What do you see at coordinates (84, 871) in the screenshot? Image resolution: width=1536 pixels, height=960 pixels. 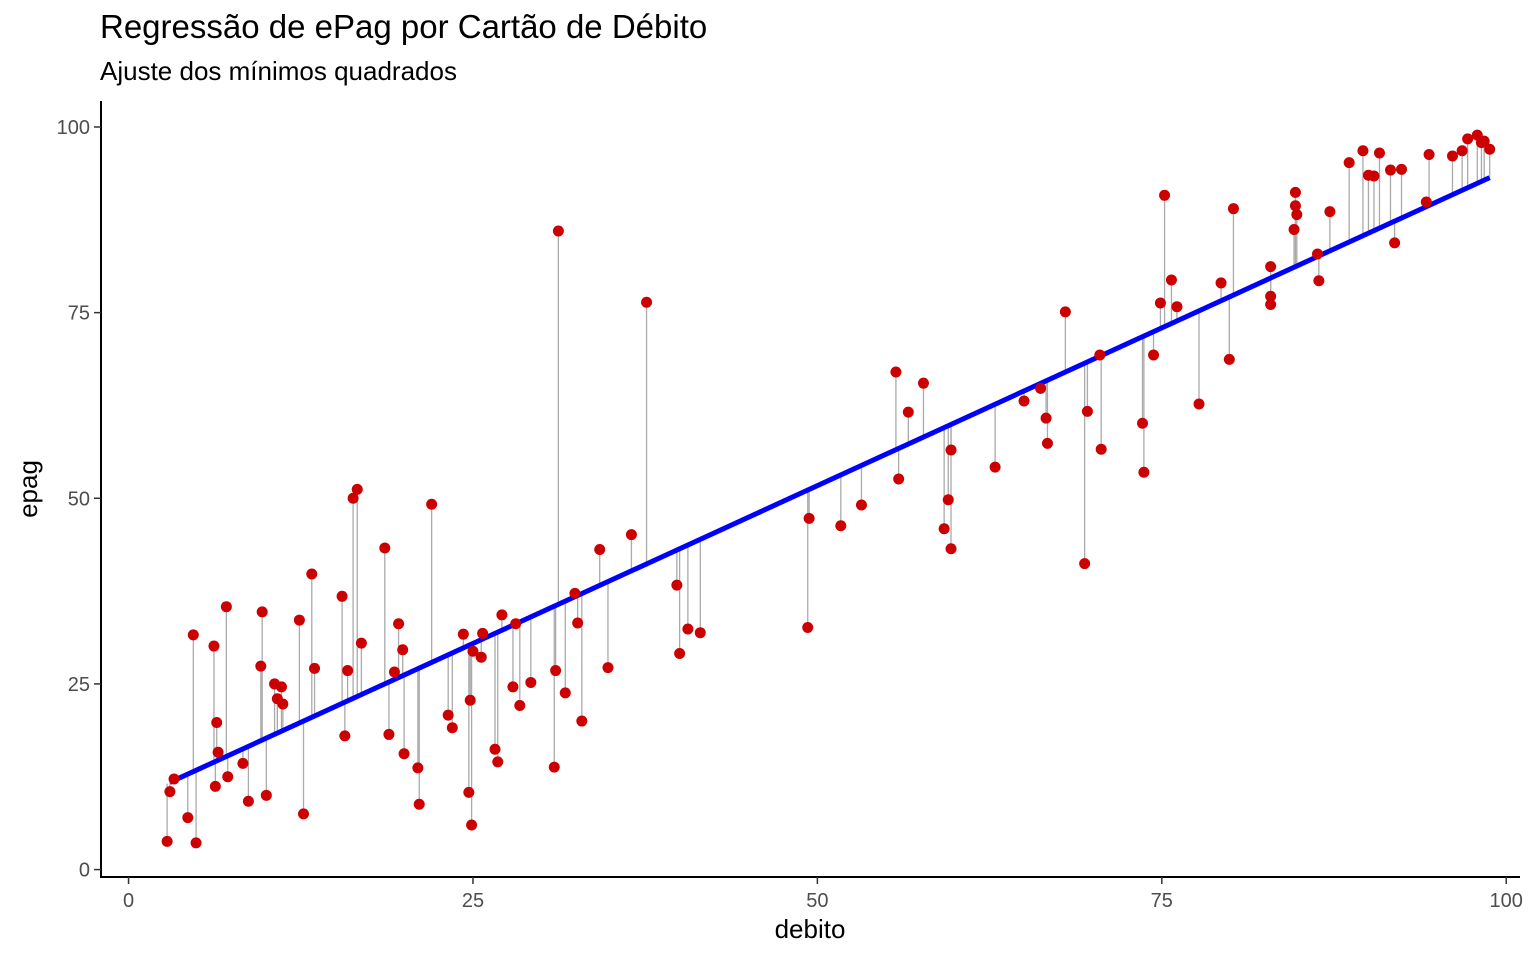 I see `y-tick-label: 0` at bounding box center [84, 871].